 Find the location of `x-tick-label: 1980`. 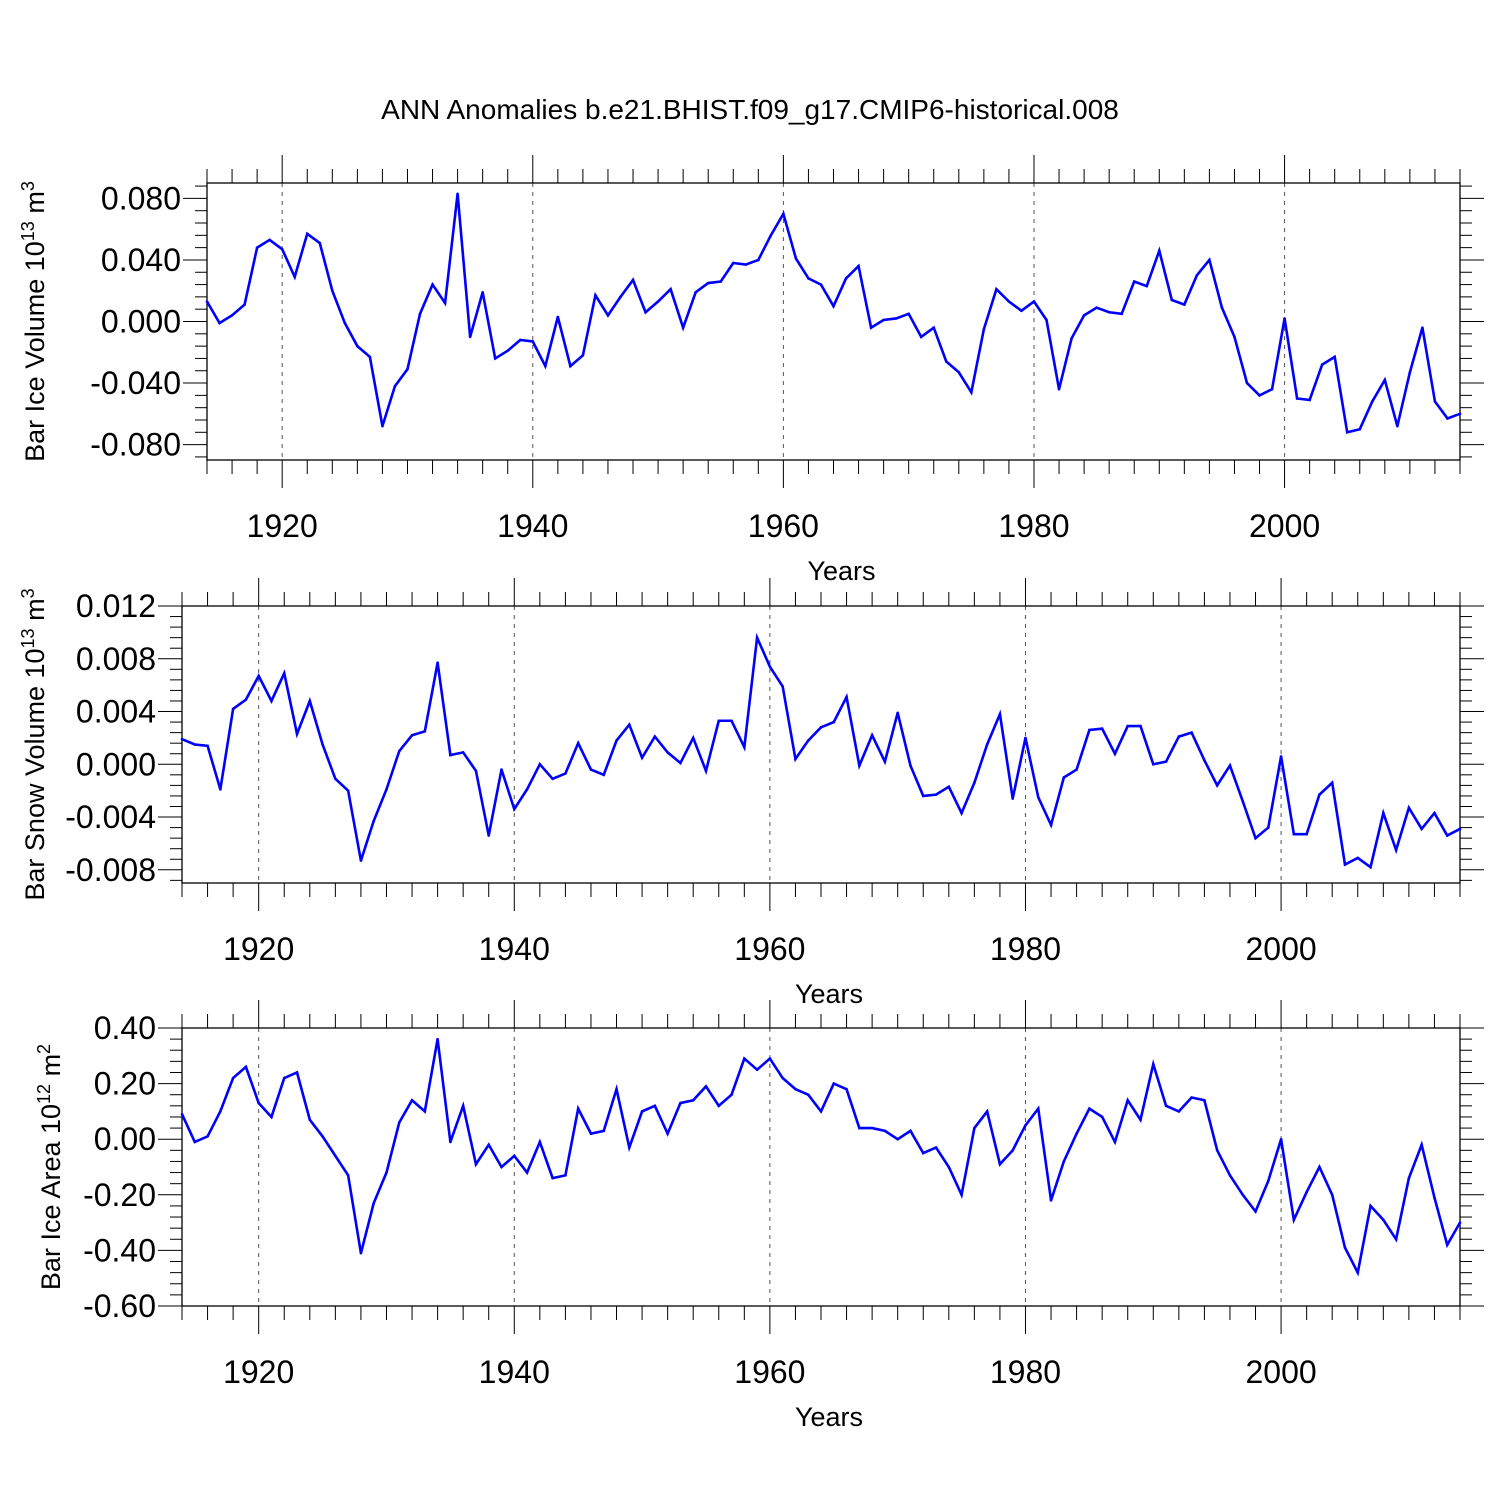

x-tick-label: 1980 is located at coordinates (1025, 949).